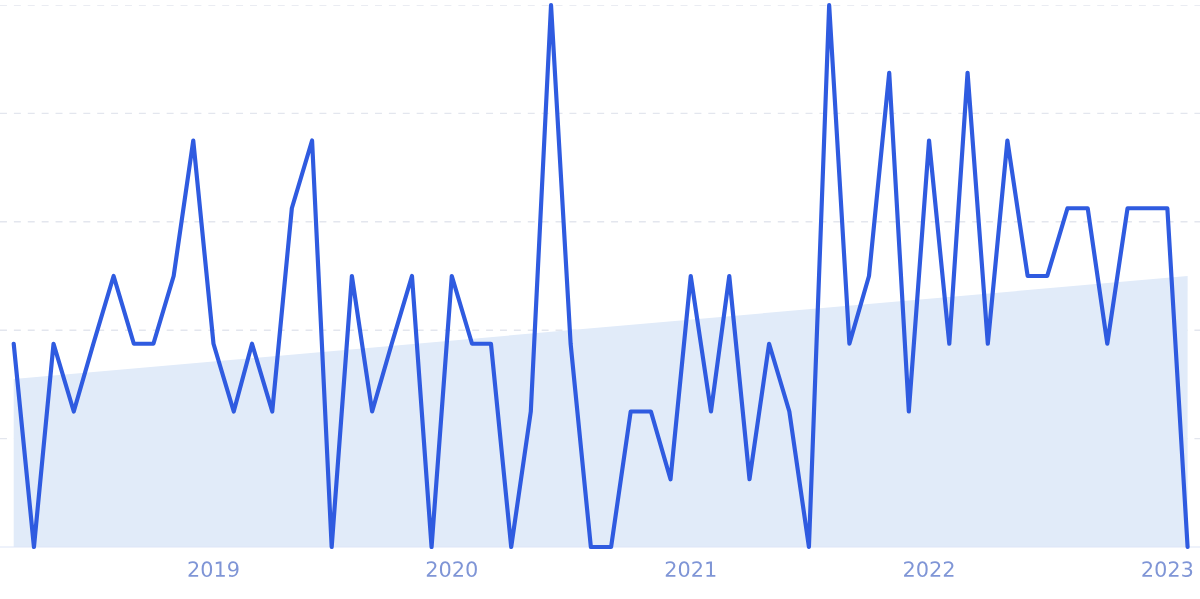 The height and width of the screenshot is (599, 1200). What do you see at coordinates (451, 569) in the screenshot?
I see `x-tick-label: 2020` at bounding box center [451, 569].